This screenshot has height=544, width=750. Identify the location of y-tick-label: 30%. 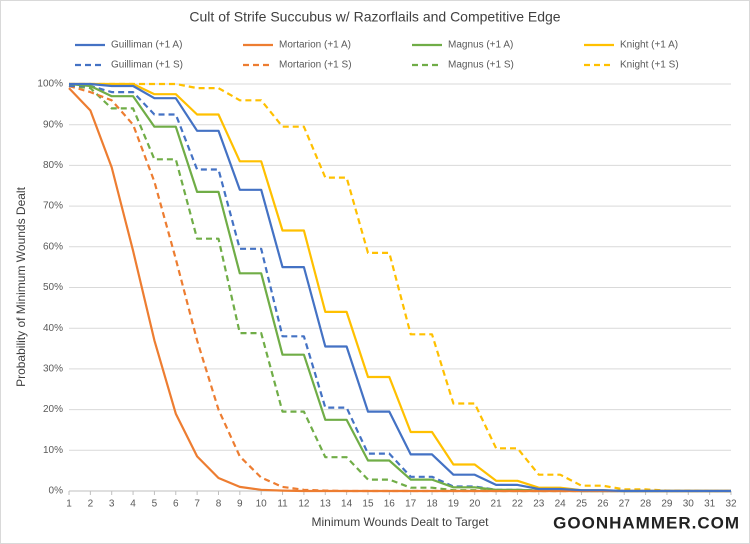
(53, 369).